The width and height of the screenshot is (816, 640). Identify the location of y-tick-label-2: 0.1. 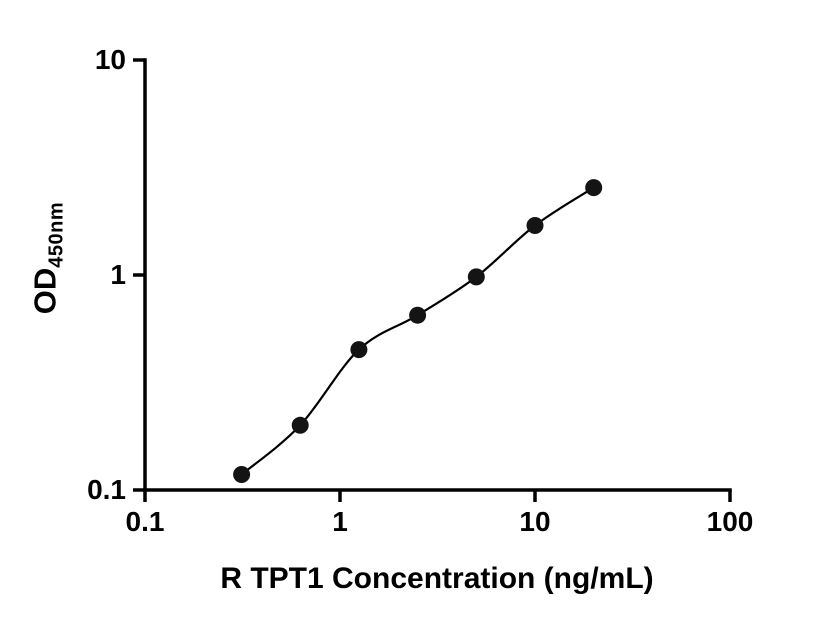
(106, 489).